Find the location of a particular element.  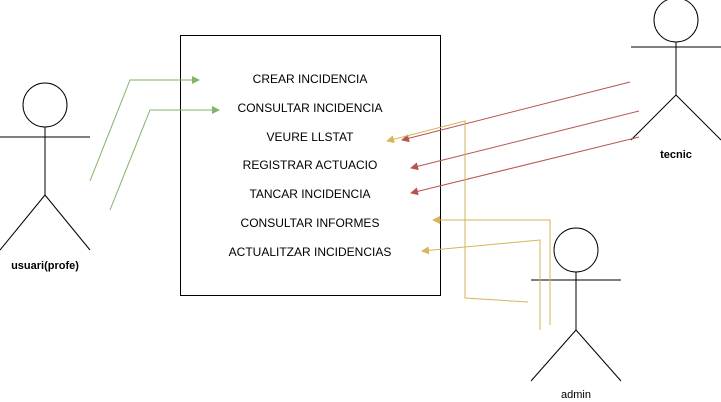

link-tecnic-registrar-actuacio is located at coordinates (525, 140).